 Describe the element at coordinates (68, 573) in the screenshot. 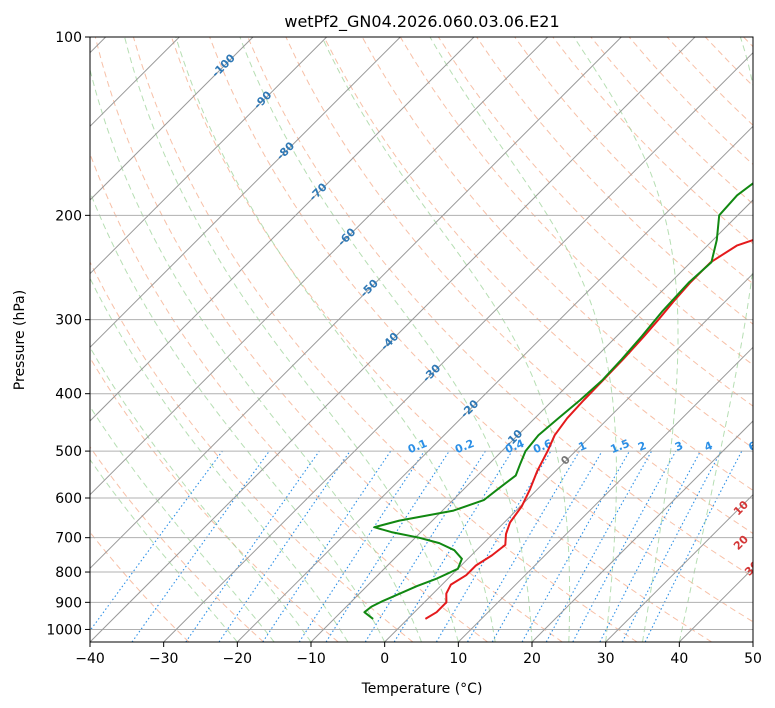

I see `y-tick-label: 800` at that location.